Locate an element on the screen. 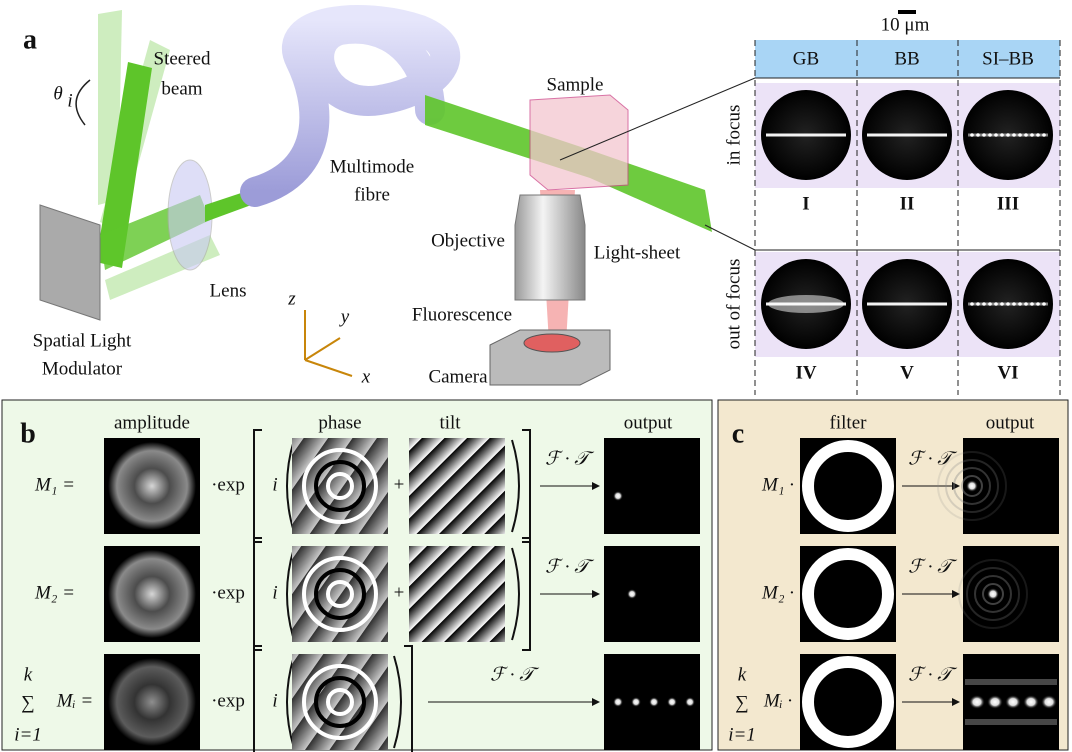  component-label: Steered is located at coordinates (182, 58).